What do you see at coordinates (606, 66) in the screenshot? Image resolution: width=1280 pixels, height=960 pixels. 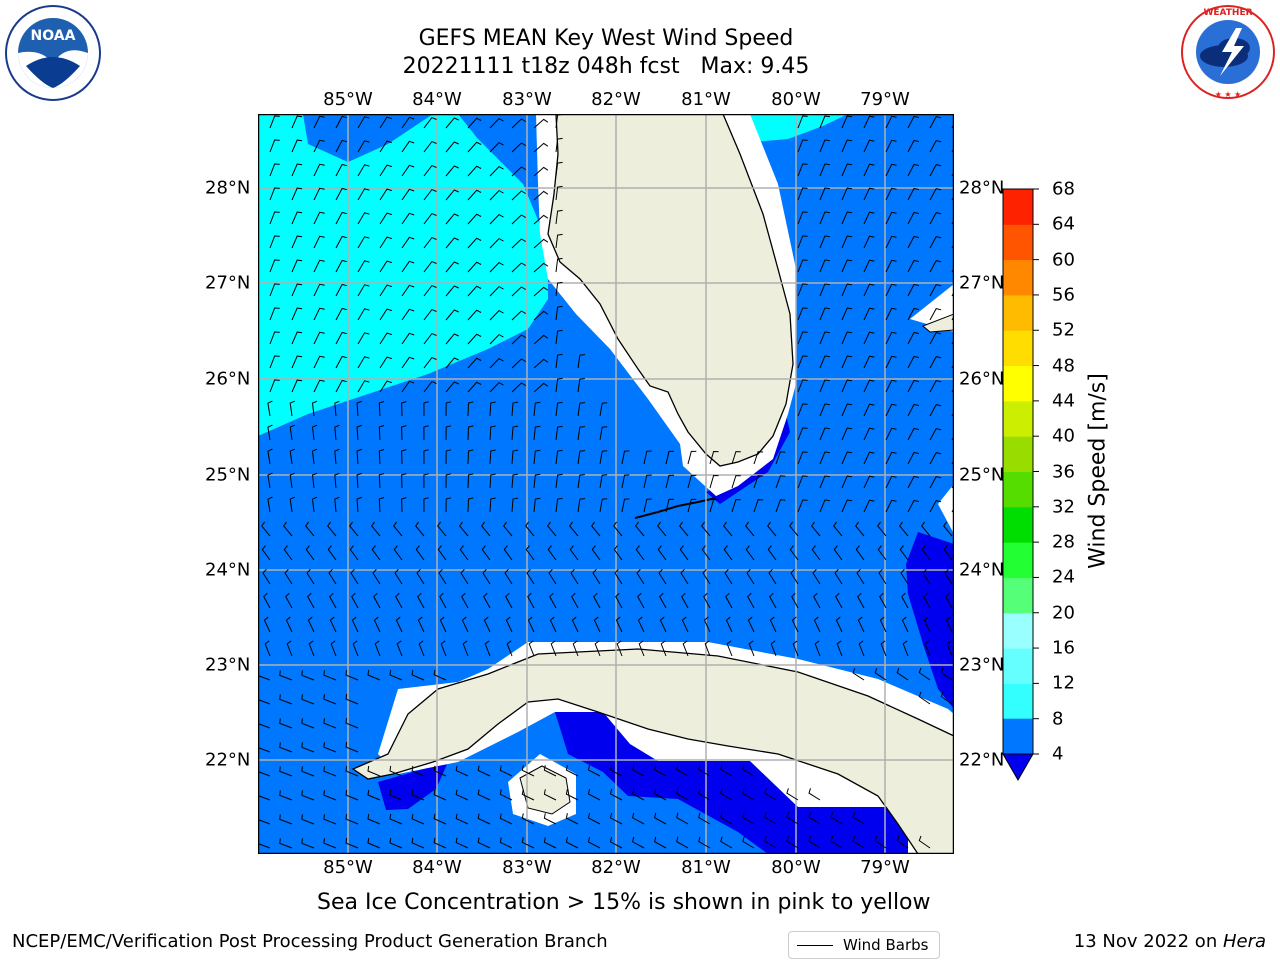 I see `chart-subtitle: 20221111 t18z 048h fcst Max: 9.45` at bounding box center [606, 66].